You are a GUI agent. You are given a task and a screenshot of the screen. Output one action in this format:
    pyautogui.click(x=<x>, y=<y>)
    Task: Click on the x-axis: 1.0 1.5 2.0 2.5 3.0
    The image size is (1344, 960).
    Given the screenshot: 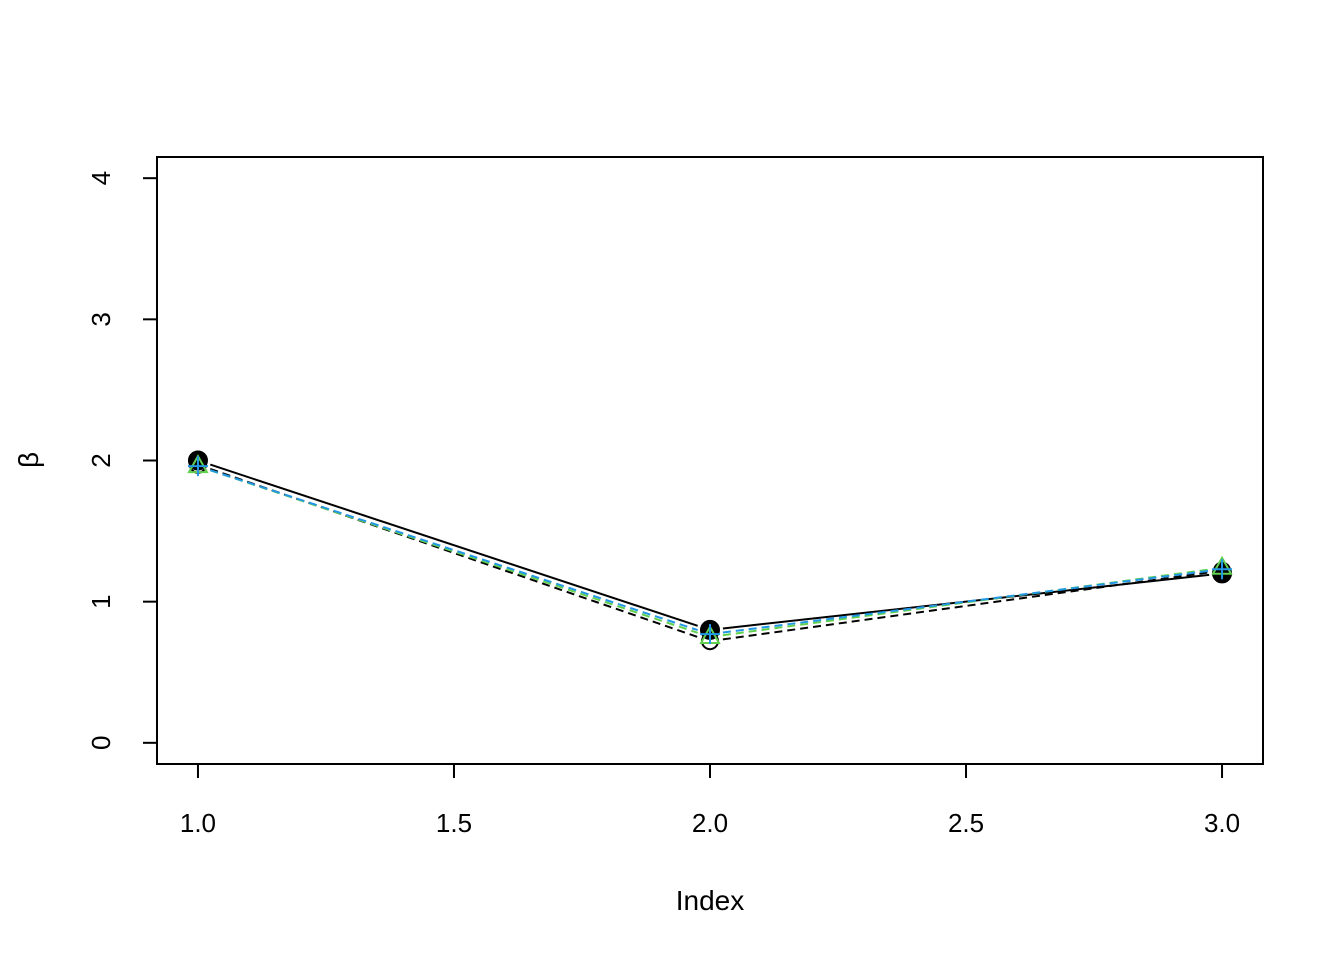 What is the action you would take?
    pyautogui.click(x=710, y=800)
    